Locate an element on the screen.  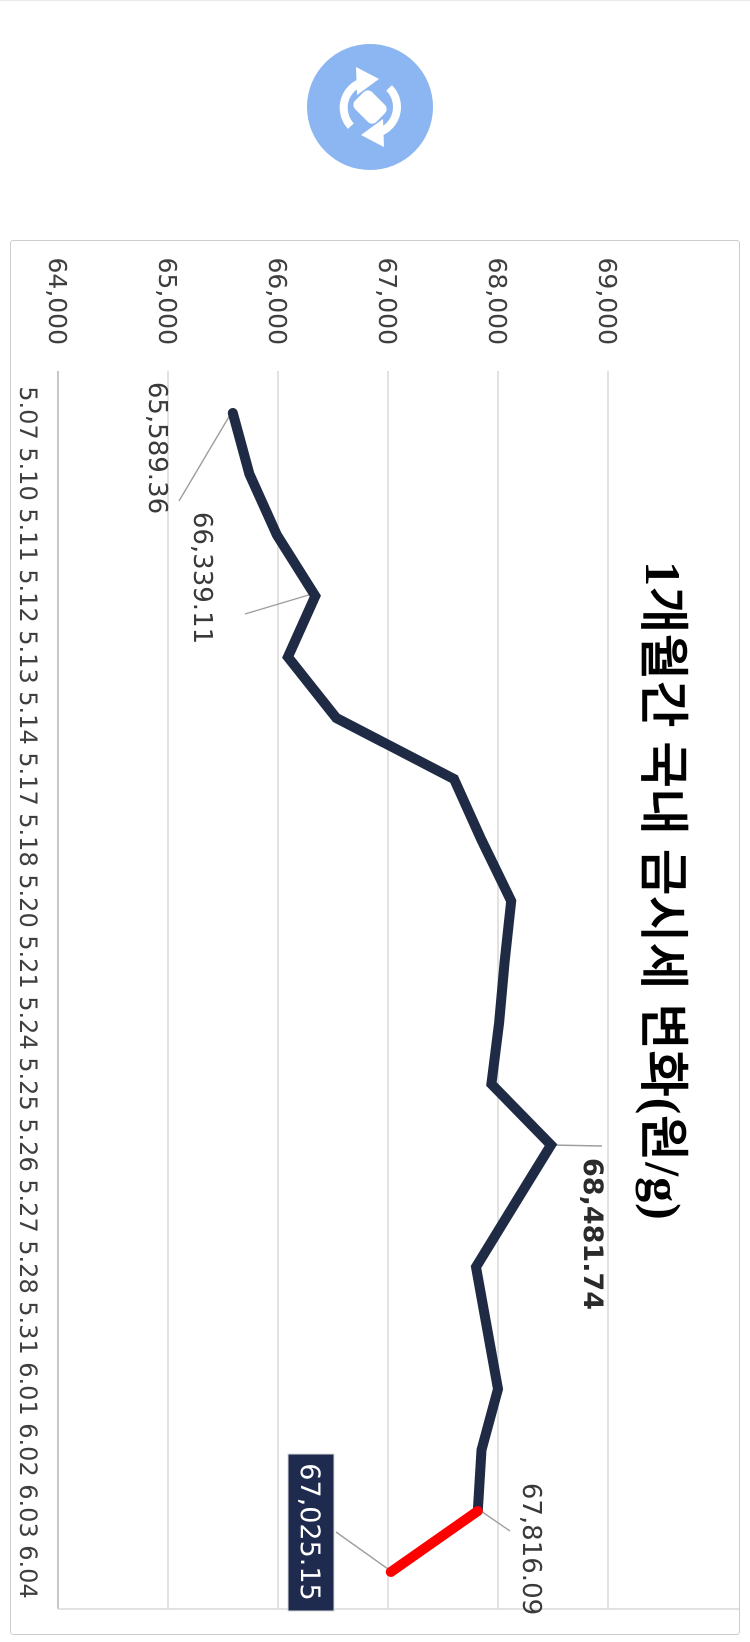
refresh-button is located at coordinates (370, 107).